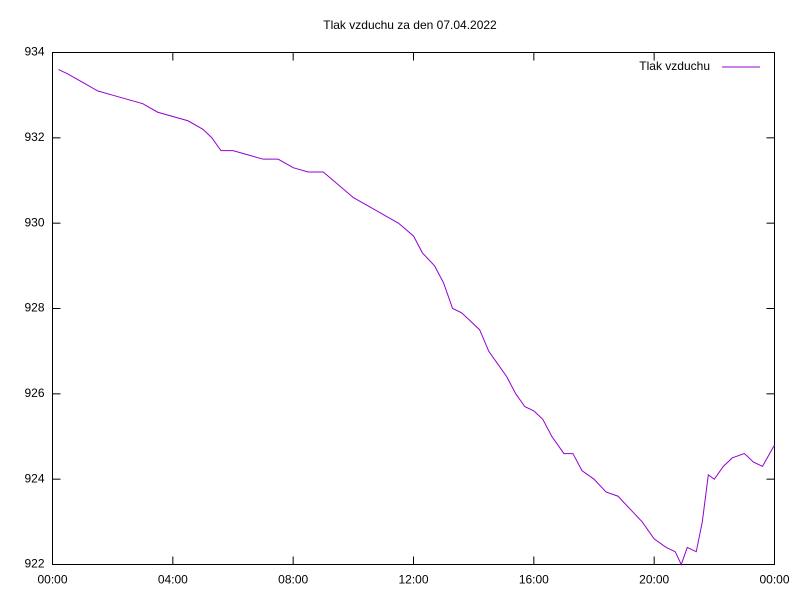 The width and height of the screenshot is (800, 600). I want to click on y-tick-label: 928, so click(34, 308).